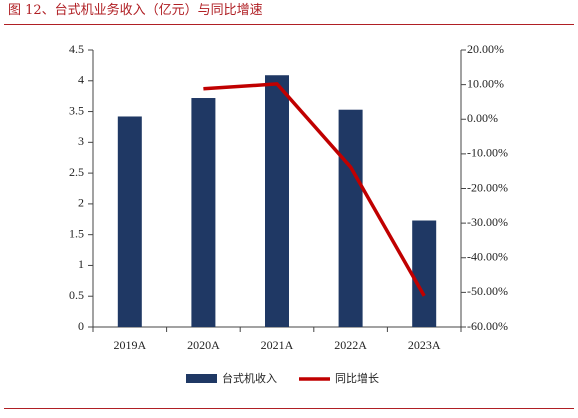 The image size is (578, 418). I want to click on bar-2023A, so click(424, 273).